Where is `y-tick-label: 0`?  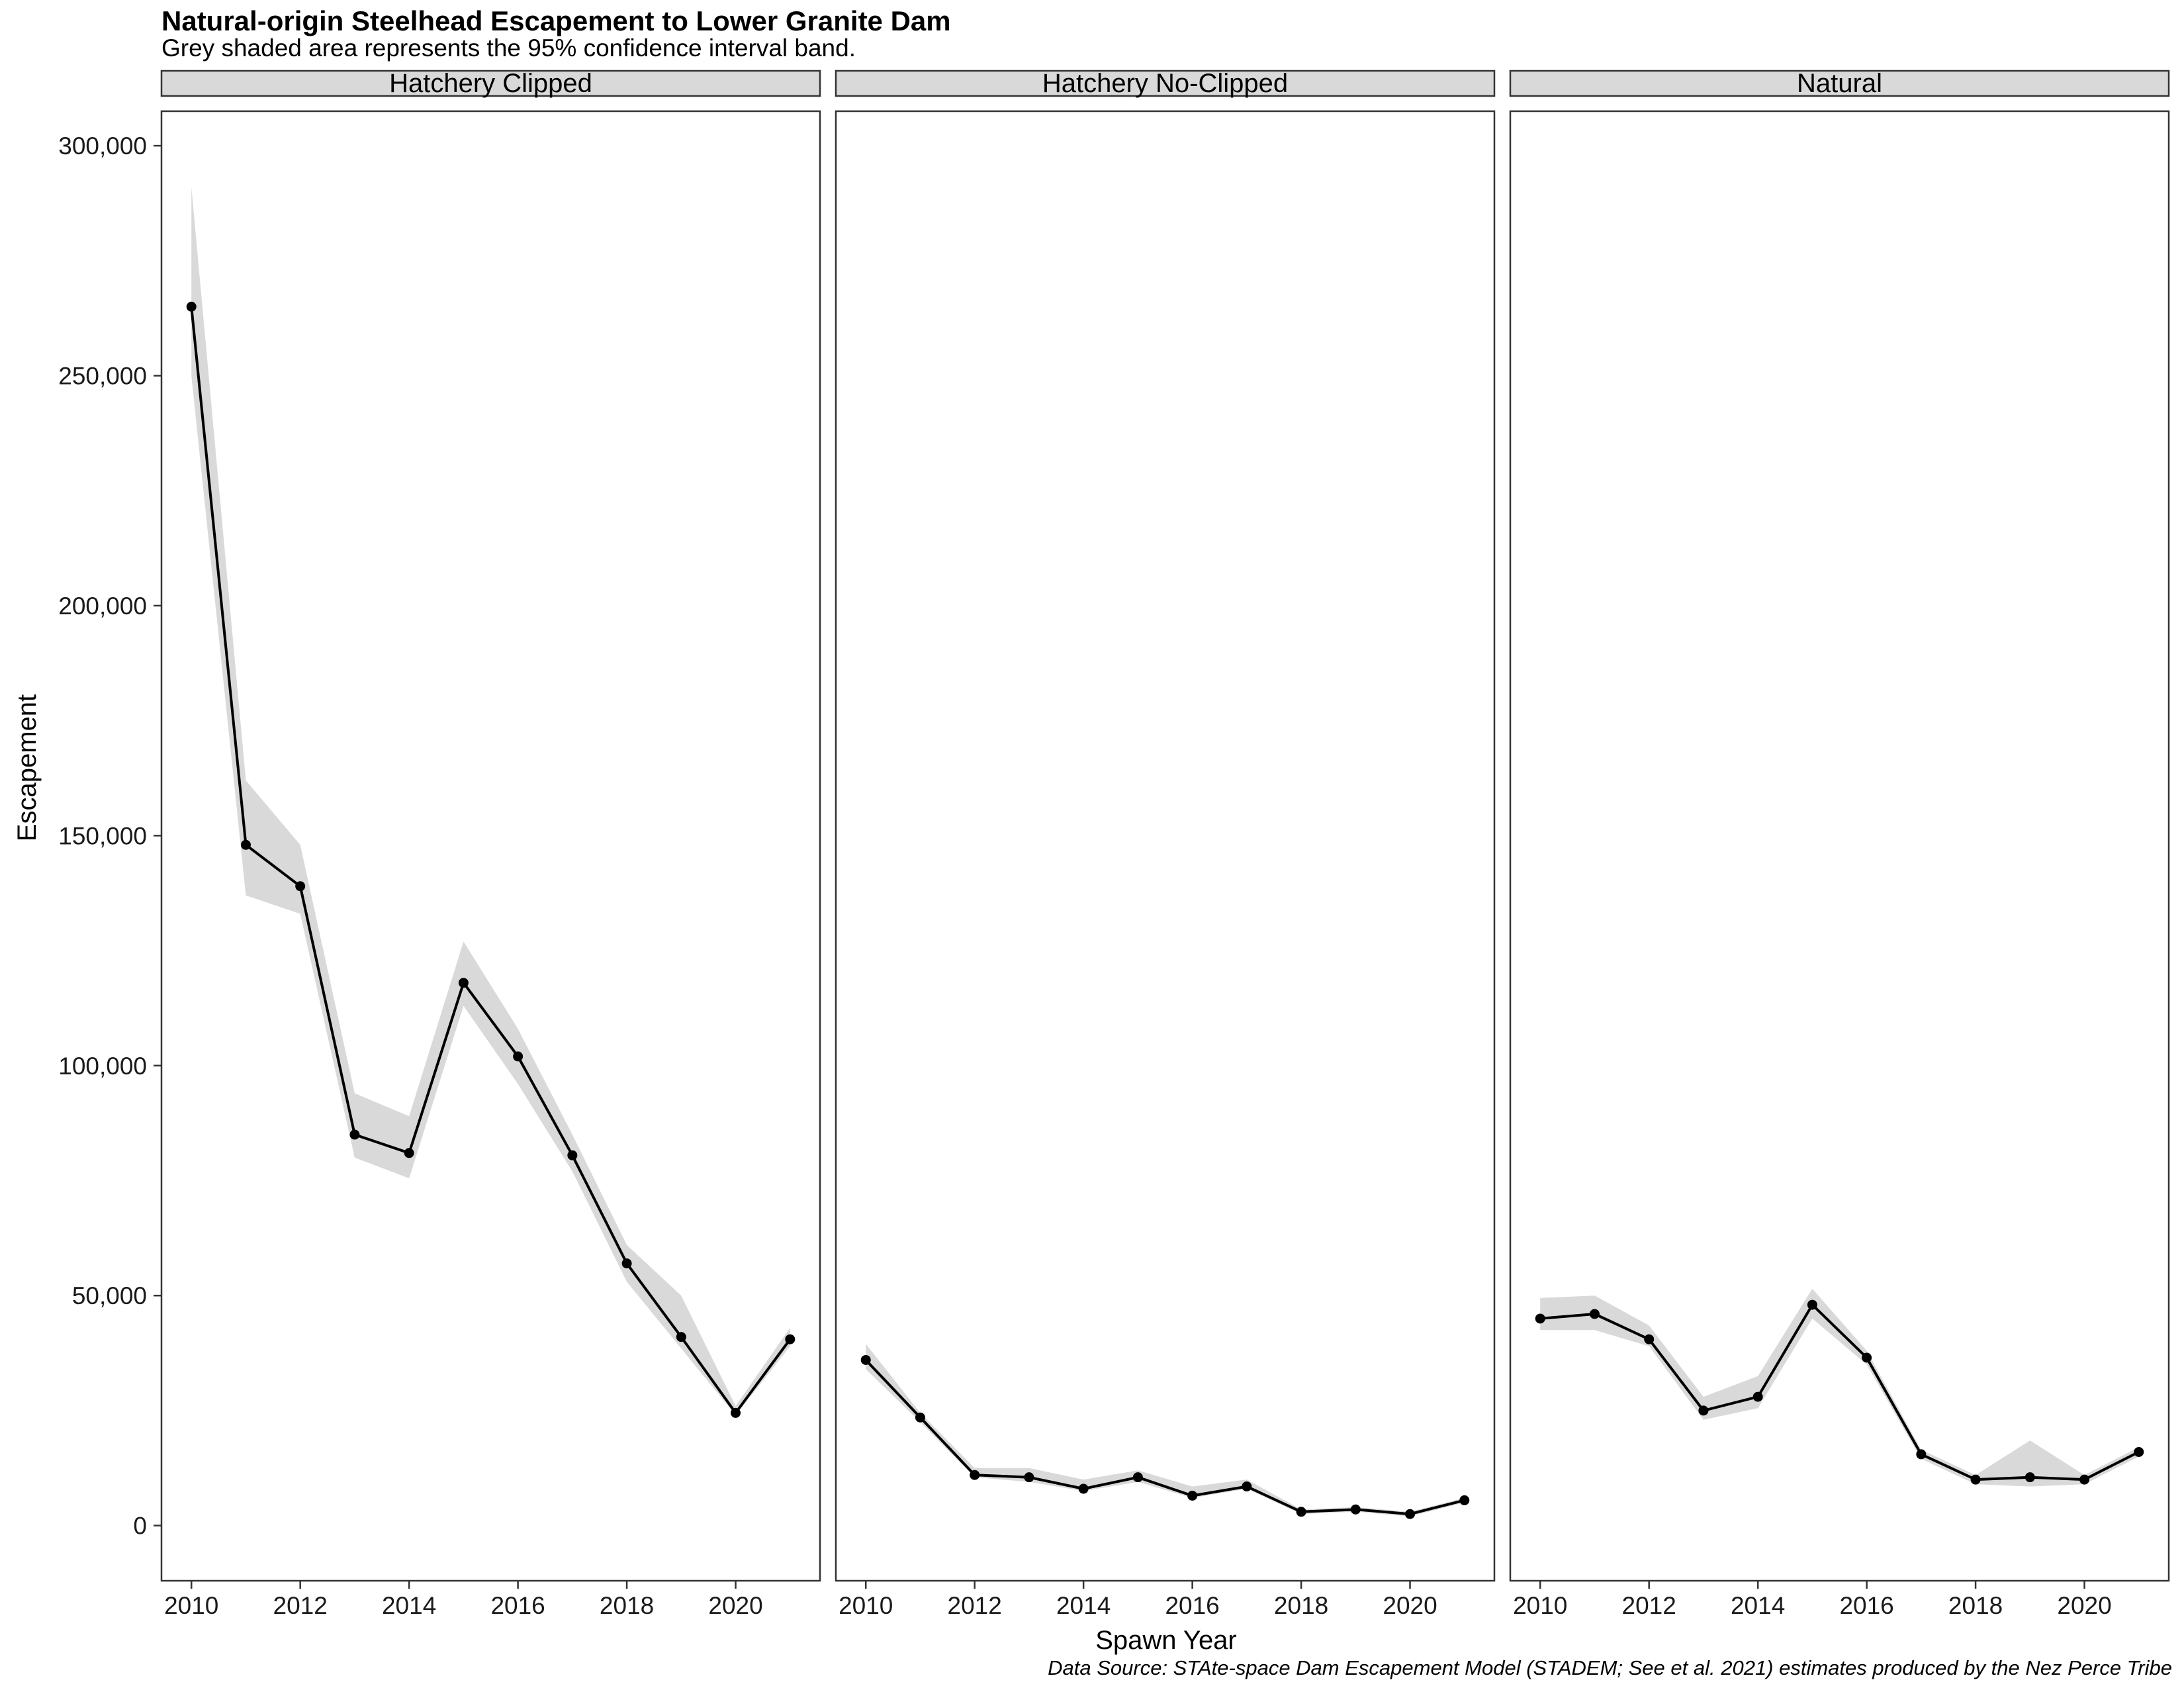
y-tick-label: 0 is located at coordinates (140, 1526).